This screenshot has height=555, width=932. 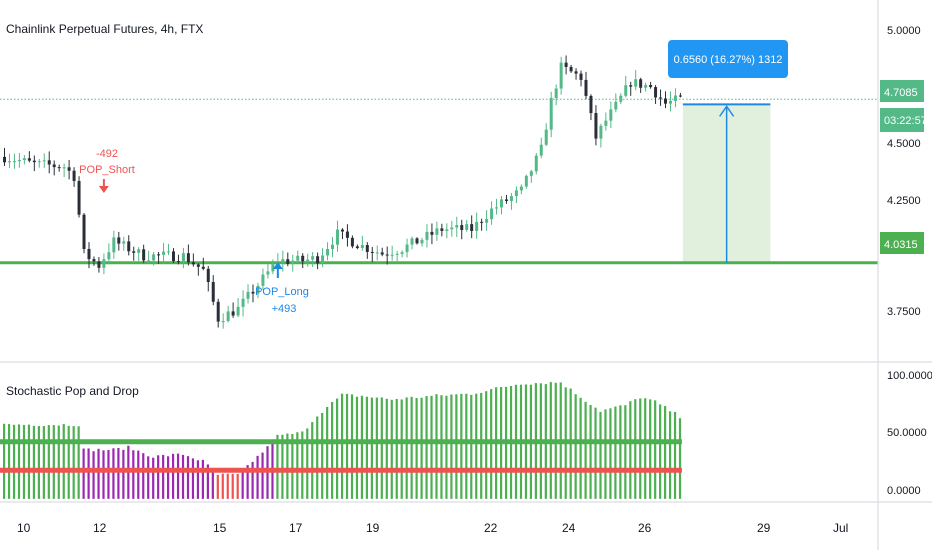 I want to click on oscillator-tick-label: 0.0000, so click(x=904, y=491).